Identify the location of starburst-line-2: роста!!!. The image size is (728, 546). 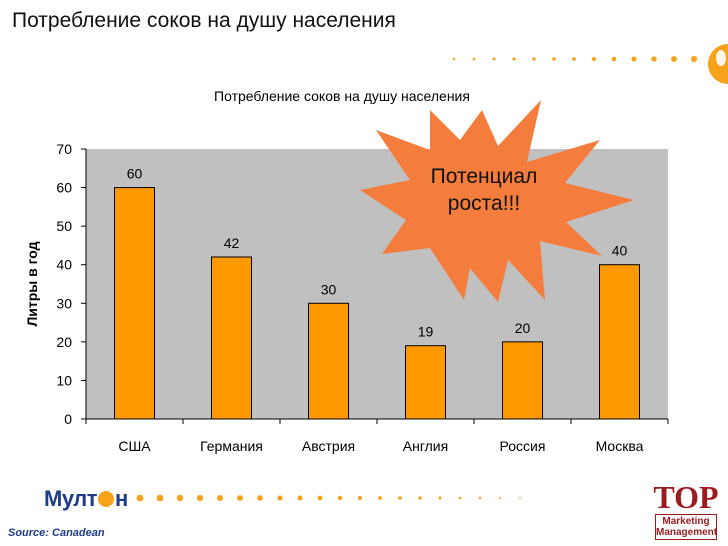
(484, 203).